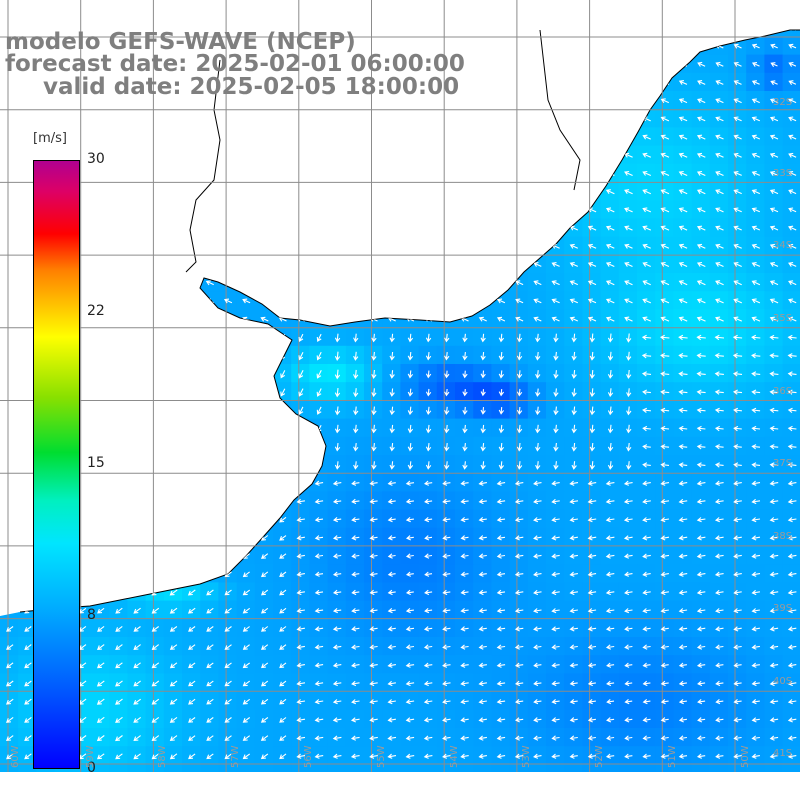 Image resolution: width=800 pixels, height=800 pixels. Describe the element at coordinates (235, 756) in the screenshot. I see `lon-label: 57W` at that location.